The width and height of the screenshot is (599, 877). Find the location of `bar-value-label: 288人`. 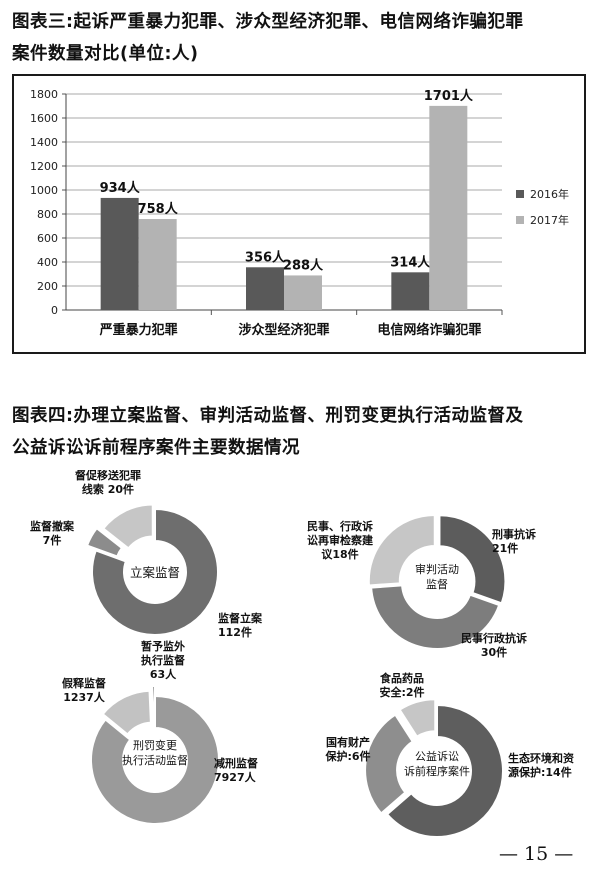

bar-value-label: 288人 is located at coordinates (303, 265).